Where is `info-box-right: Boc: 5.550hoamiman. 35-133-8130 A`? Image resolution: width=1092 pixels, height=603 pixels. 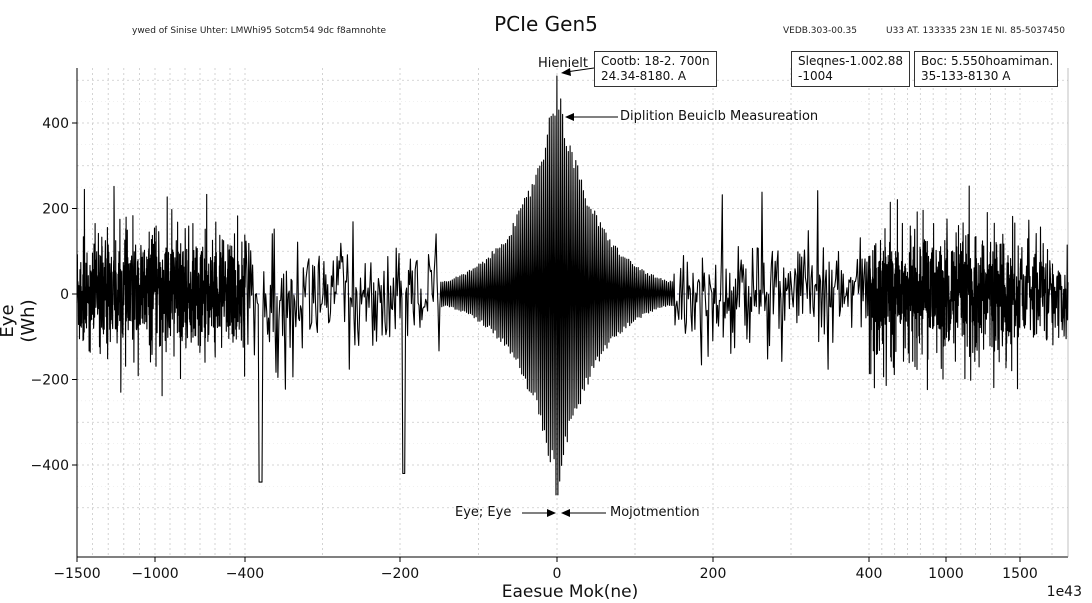
info-box-right: Boc: 5.550hoamiman. 35-133-8130 A is located at coordinates (986, 69).